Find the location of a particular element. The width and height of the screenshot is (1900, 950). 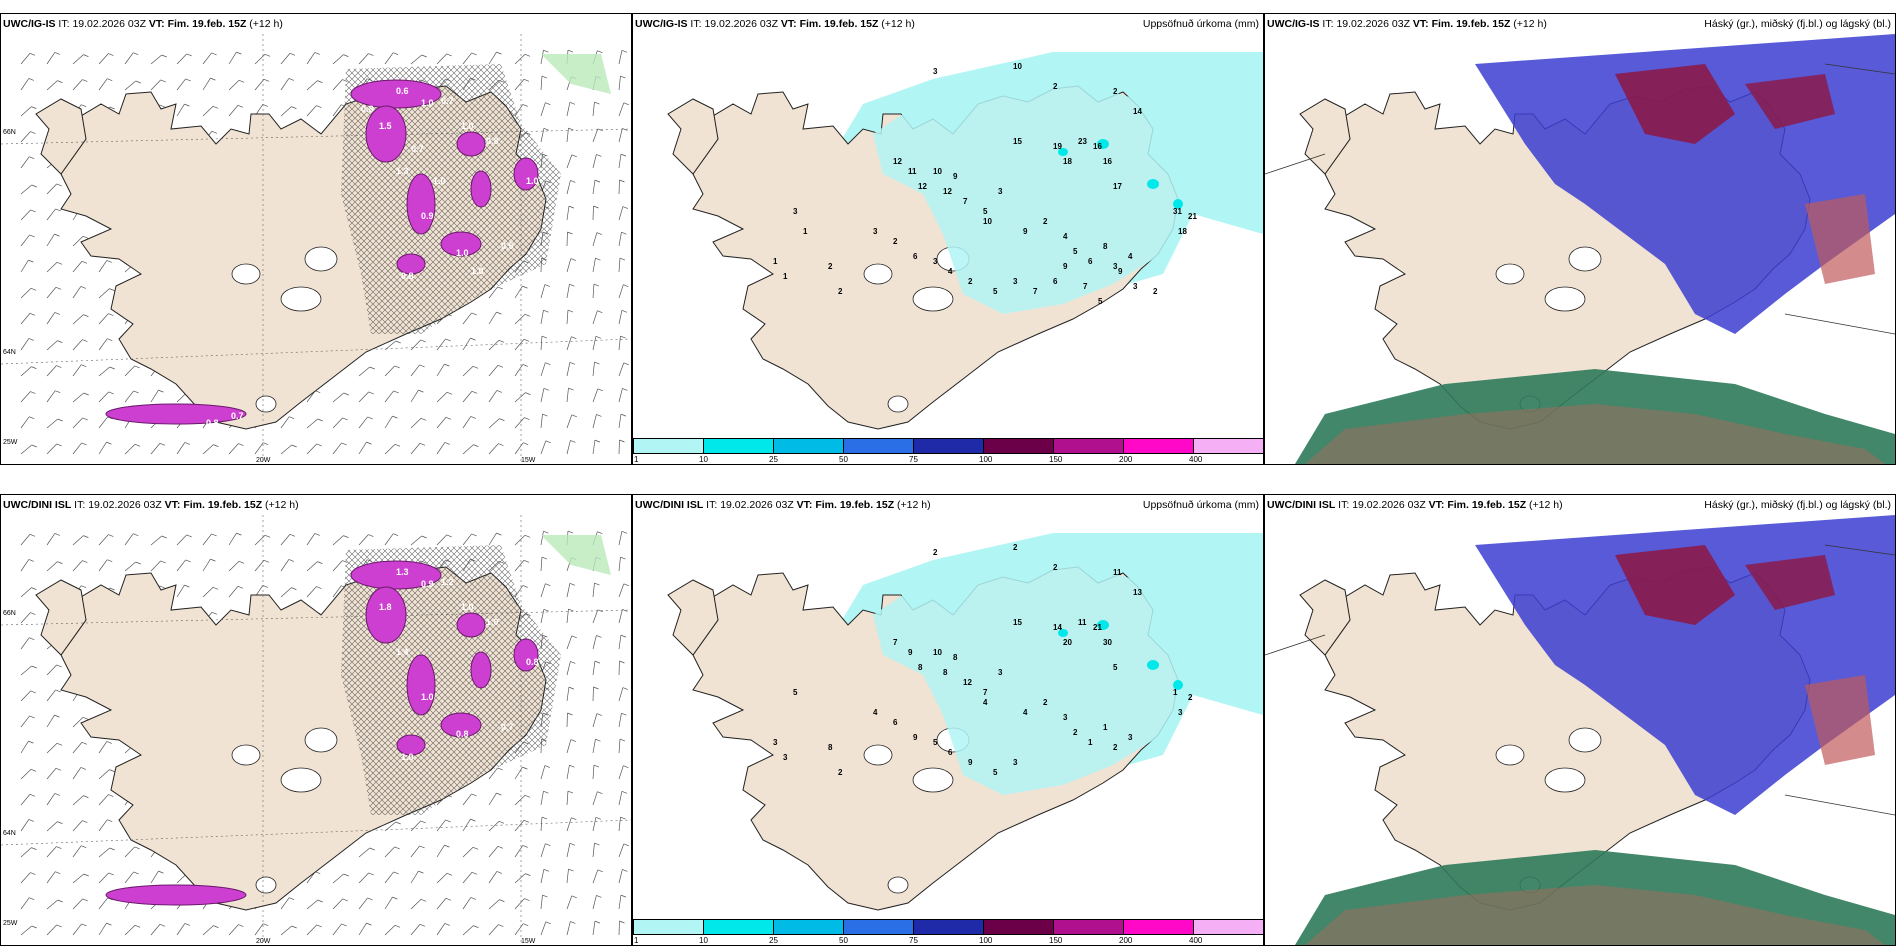

axis-label: 64N is located at coordinates (9, 352).